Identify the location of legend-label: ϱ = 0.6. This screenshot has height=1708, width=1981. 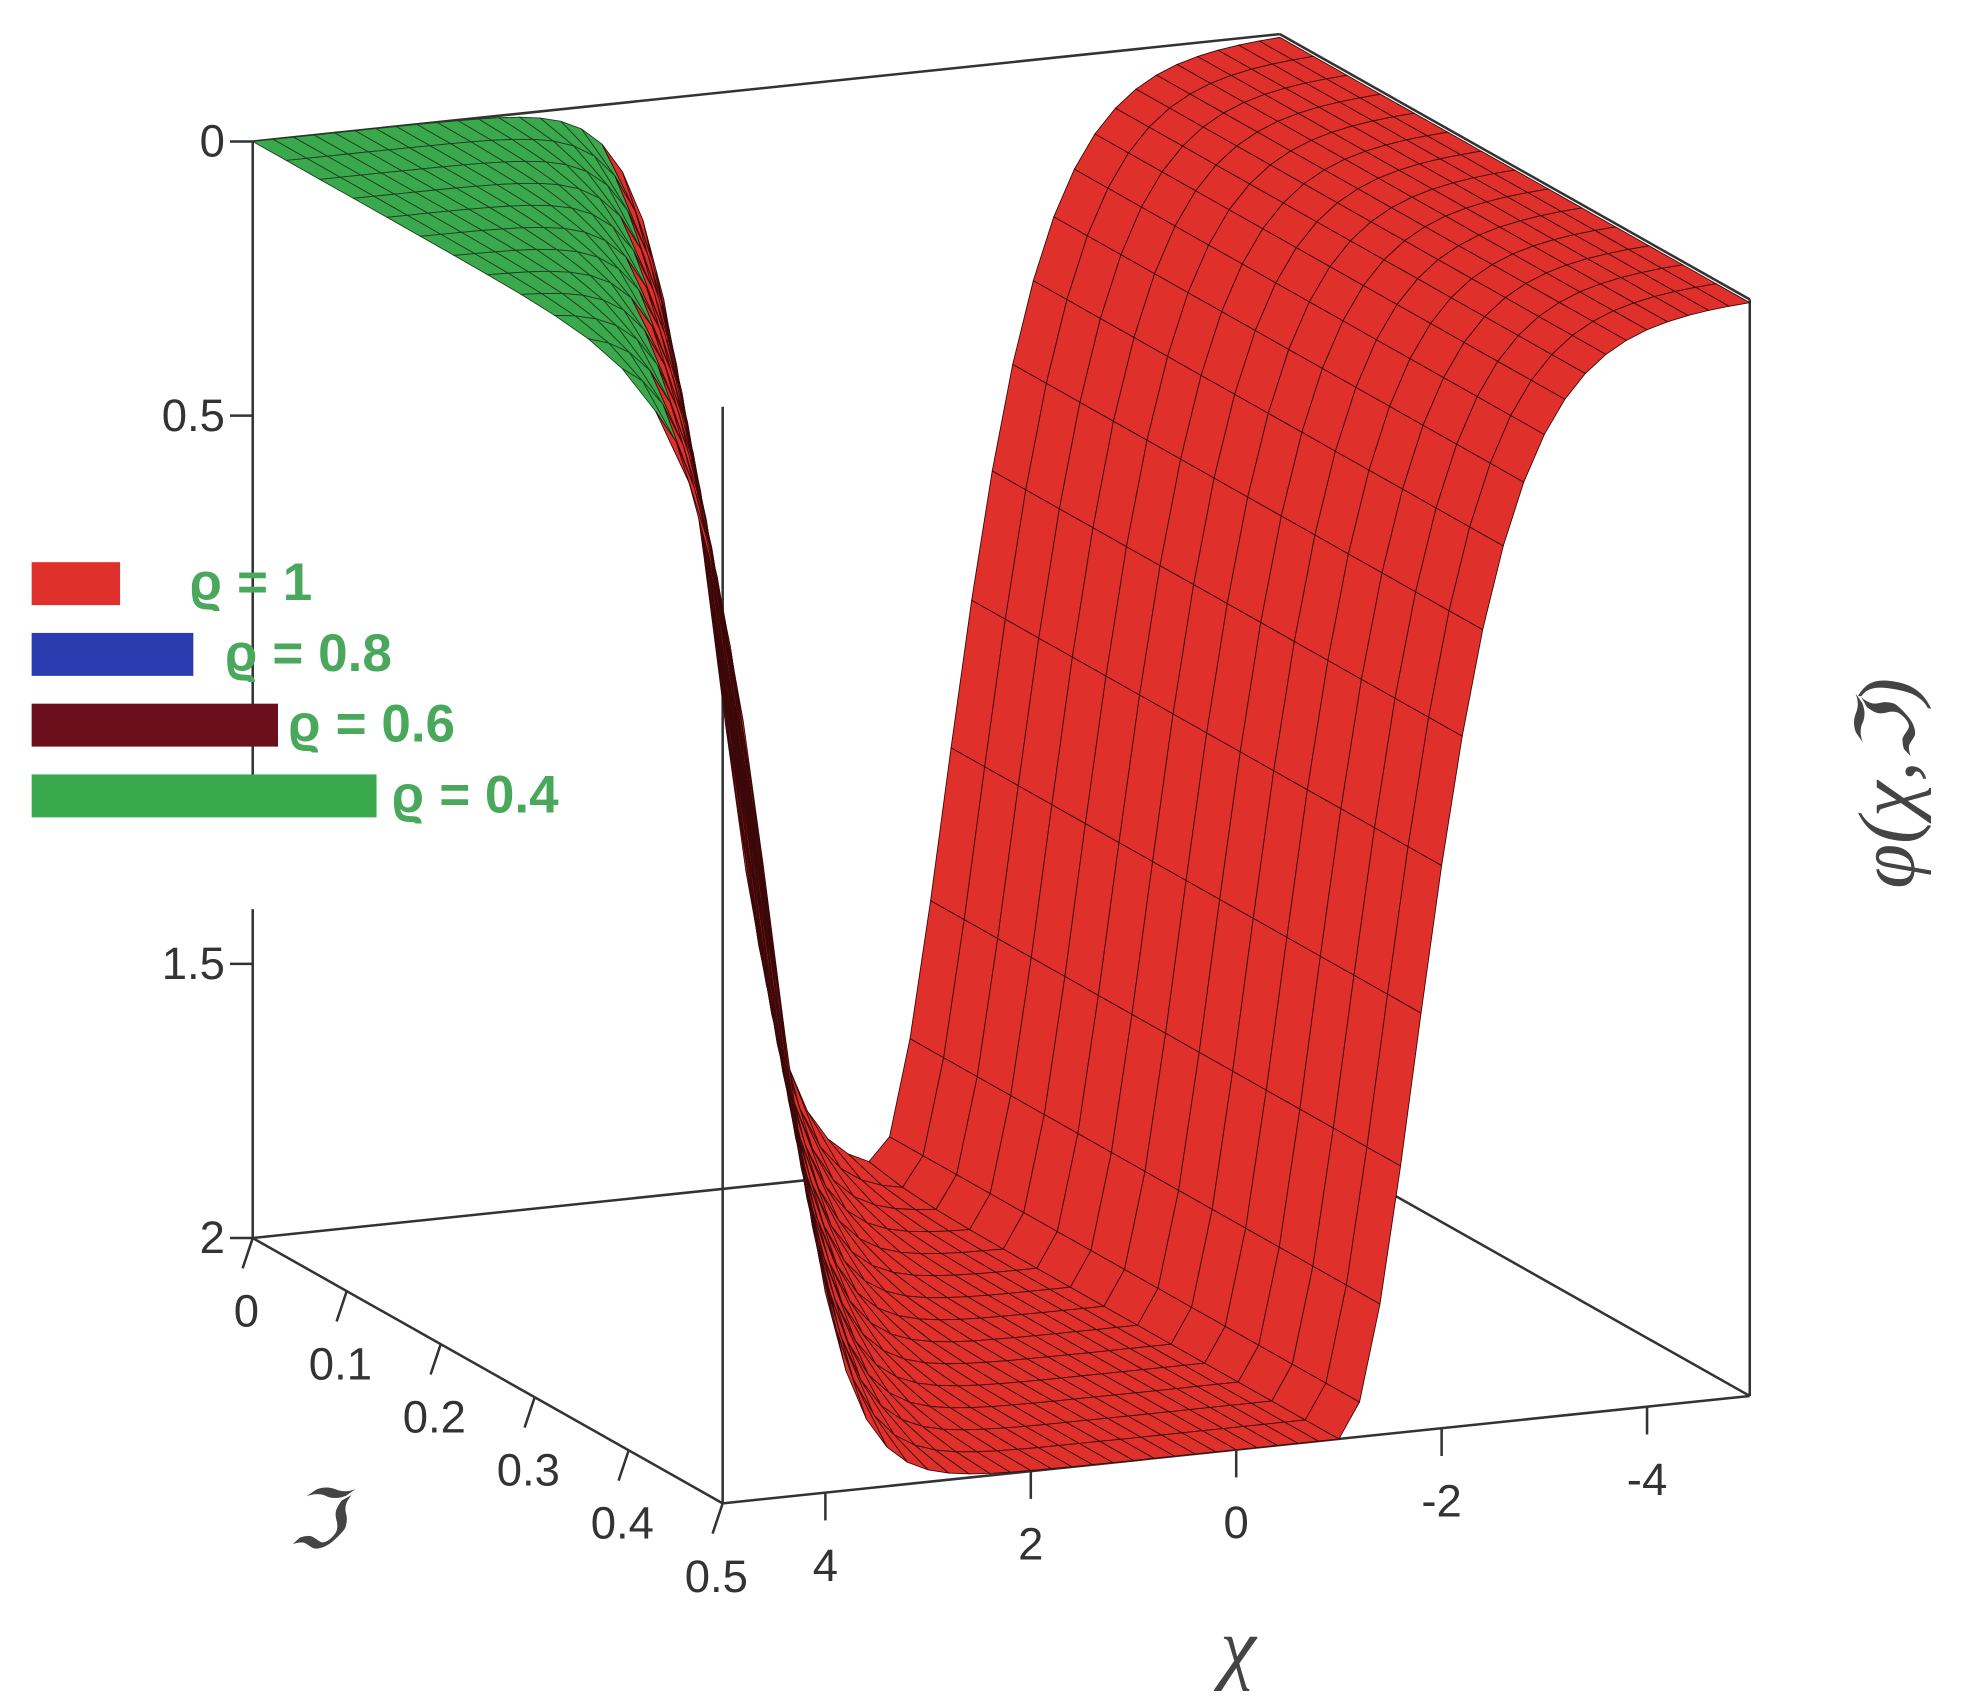
(371, 724).